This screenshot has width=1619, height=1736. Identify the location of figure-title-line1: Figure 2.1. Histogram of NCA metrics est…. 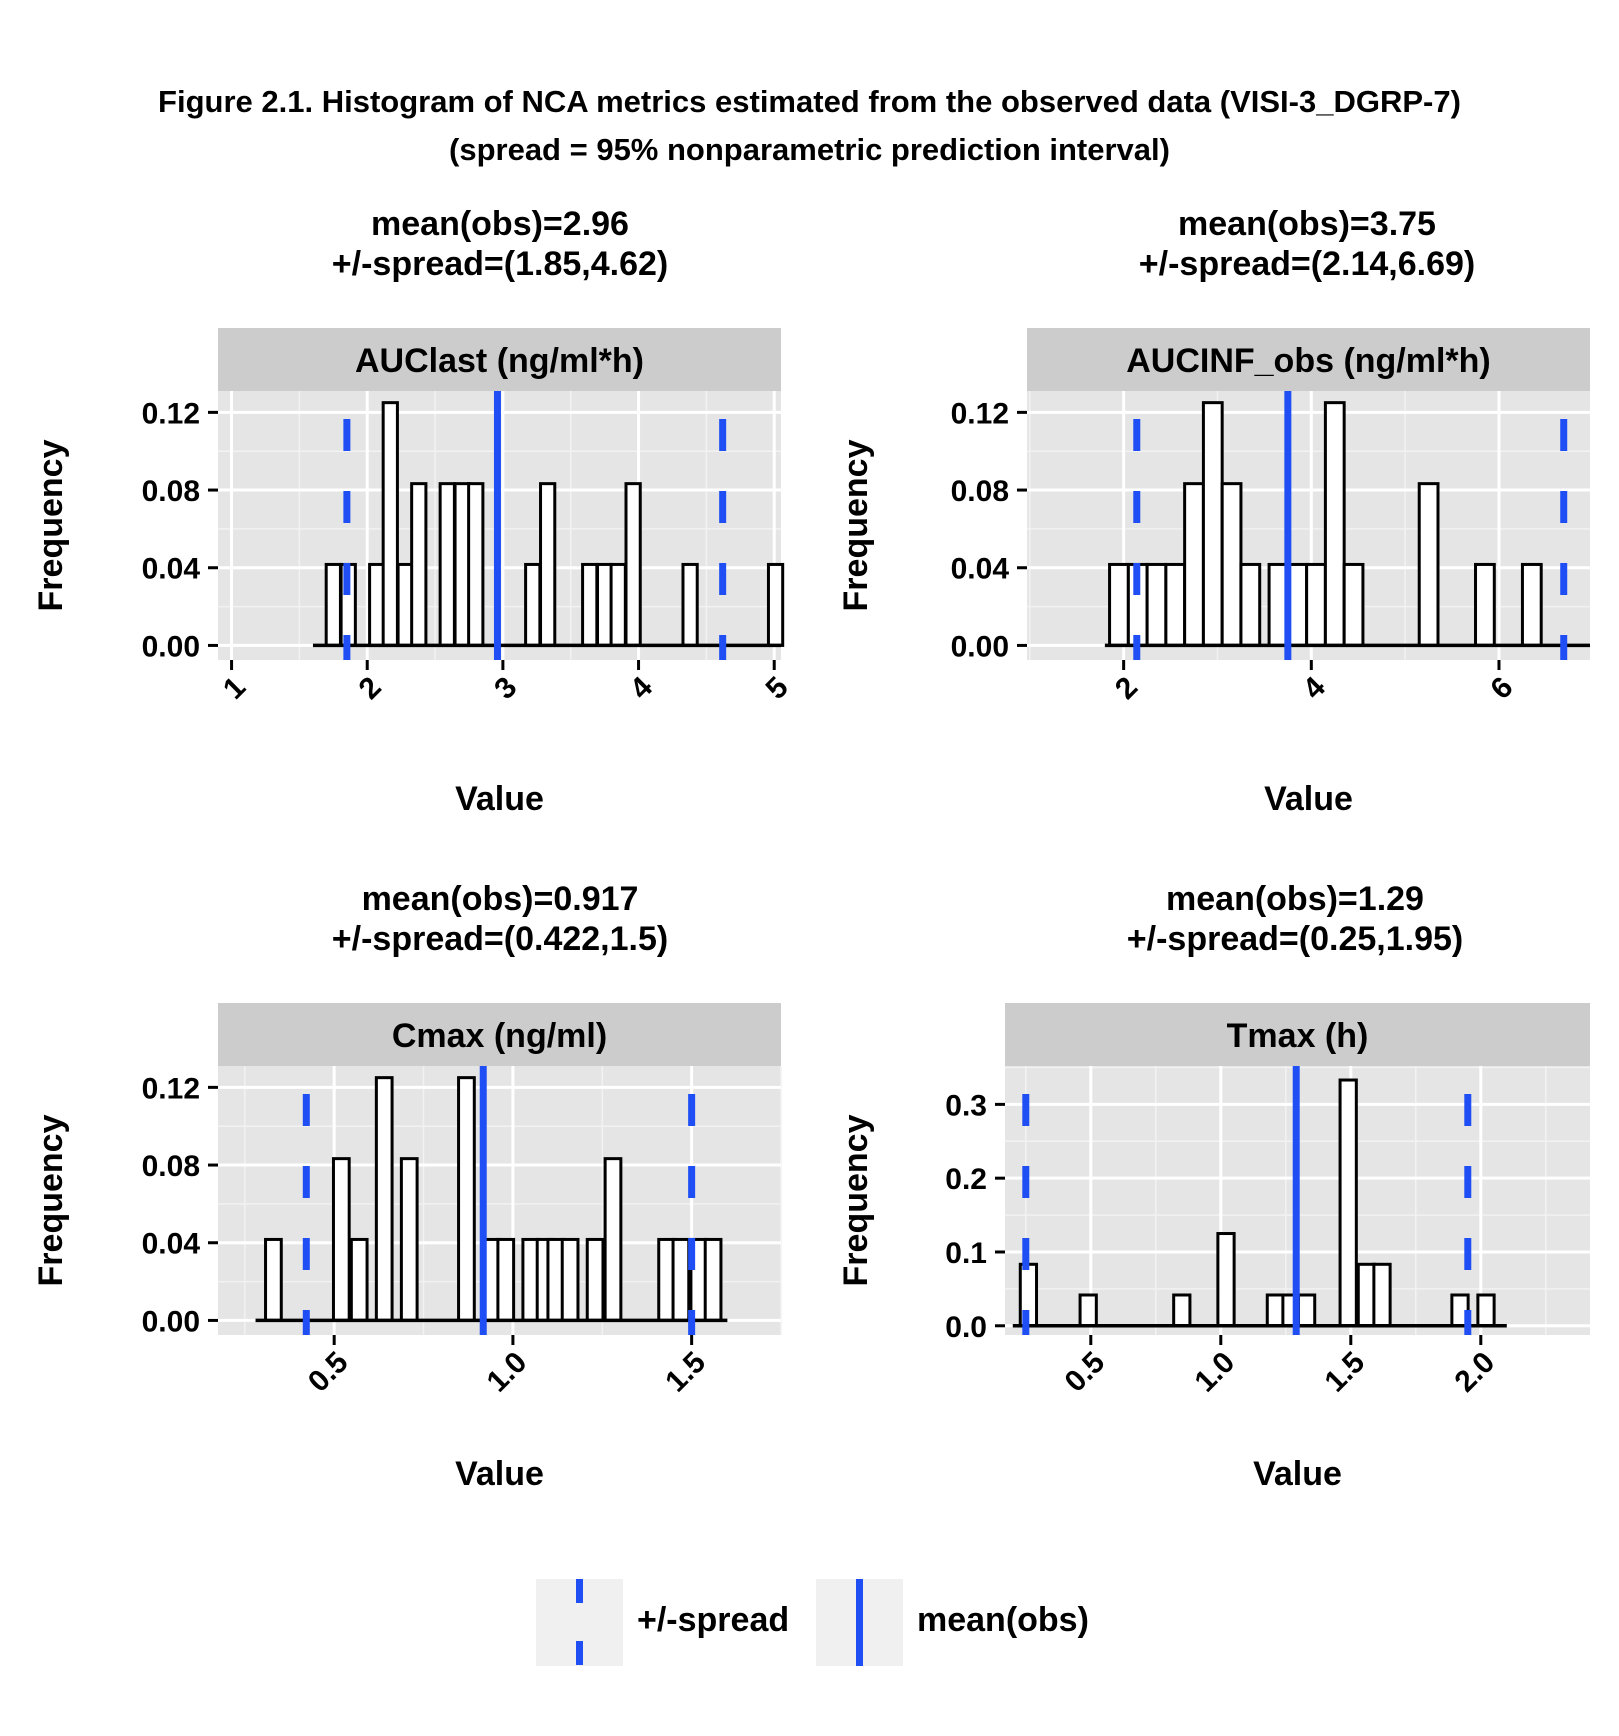
(809, 101).